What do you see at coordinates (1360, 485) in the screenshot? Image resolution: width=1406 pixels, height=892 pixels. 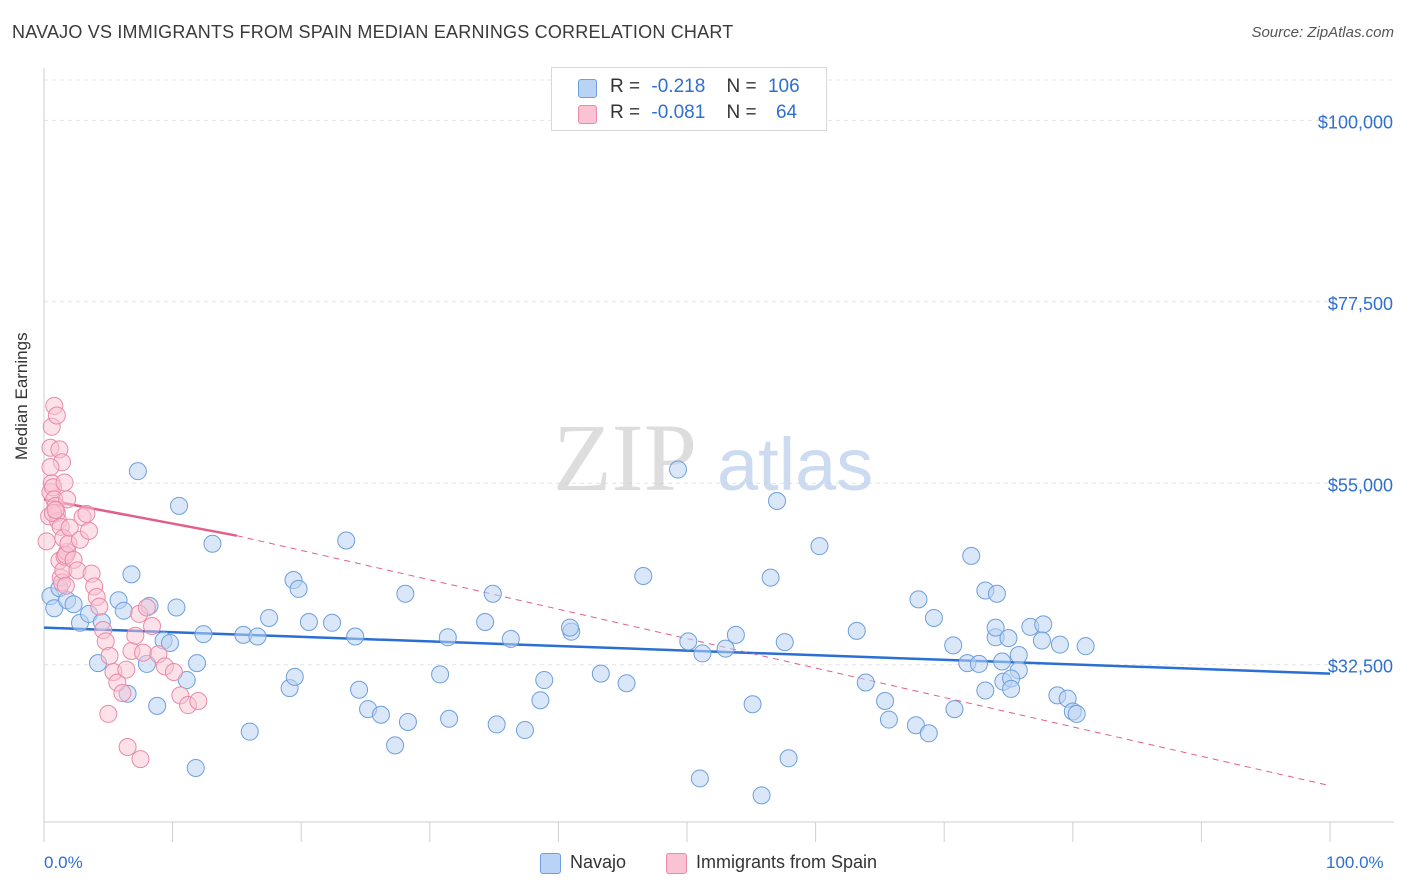 I see `y-tick-label: $55,000` at bounding box center [1360, 485].